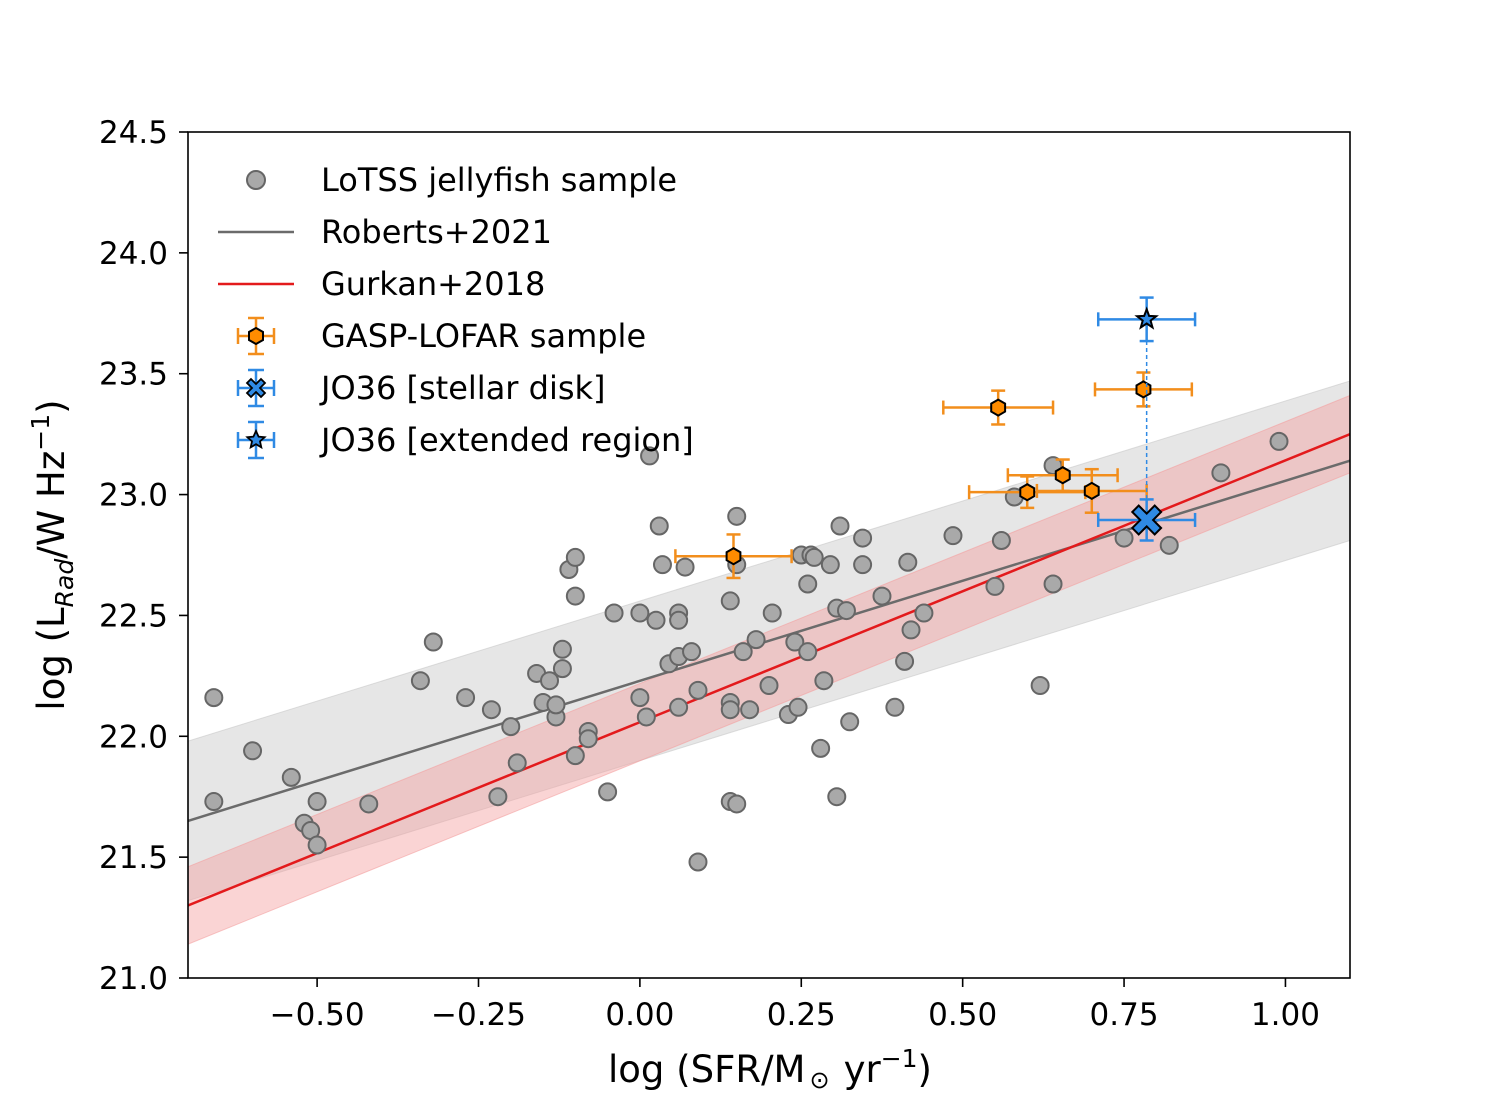  What do you see at coordinates (133, 616) in the screenshot?
I see `y-tick-label: 22.5` at bounding box center [133, 616].